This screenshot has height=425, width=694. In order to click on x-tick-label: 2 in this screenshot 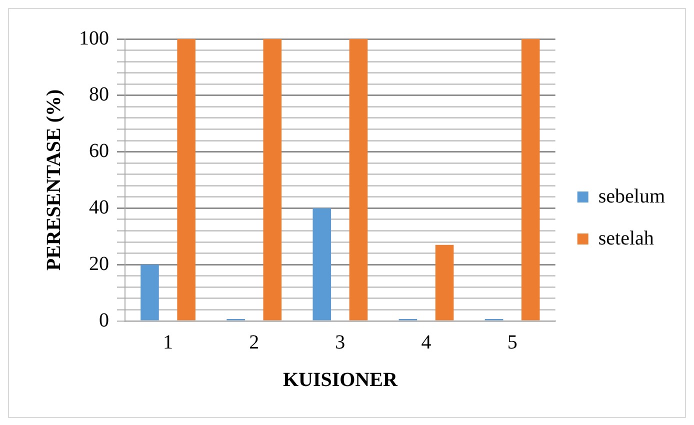, I will do `click(254, 342)`.